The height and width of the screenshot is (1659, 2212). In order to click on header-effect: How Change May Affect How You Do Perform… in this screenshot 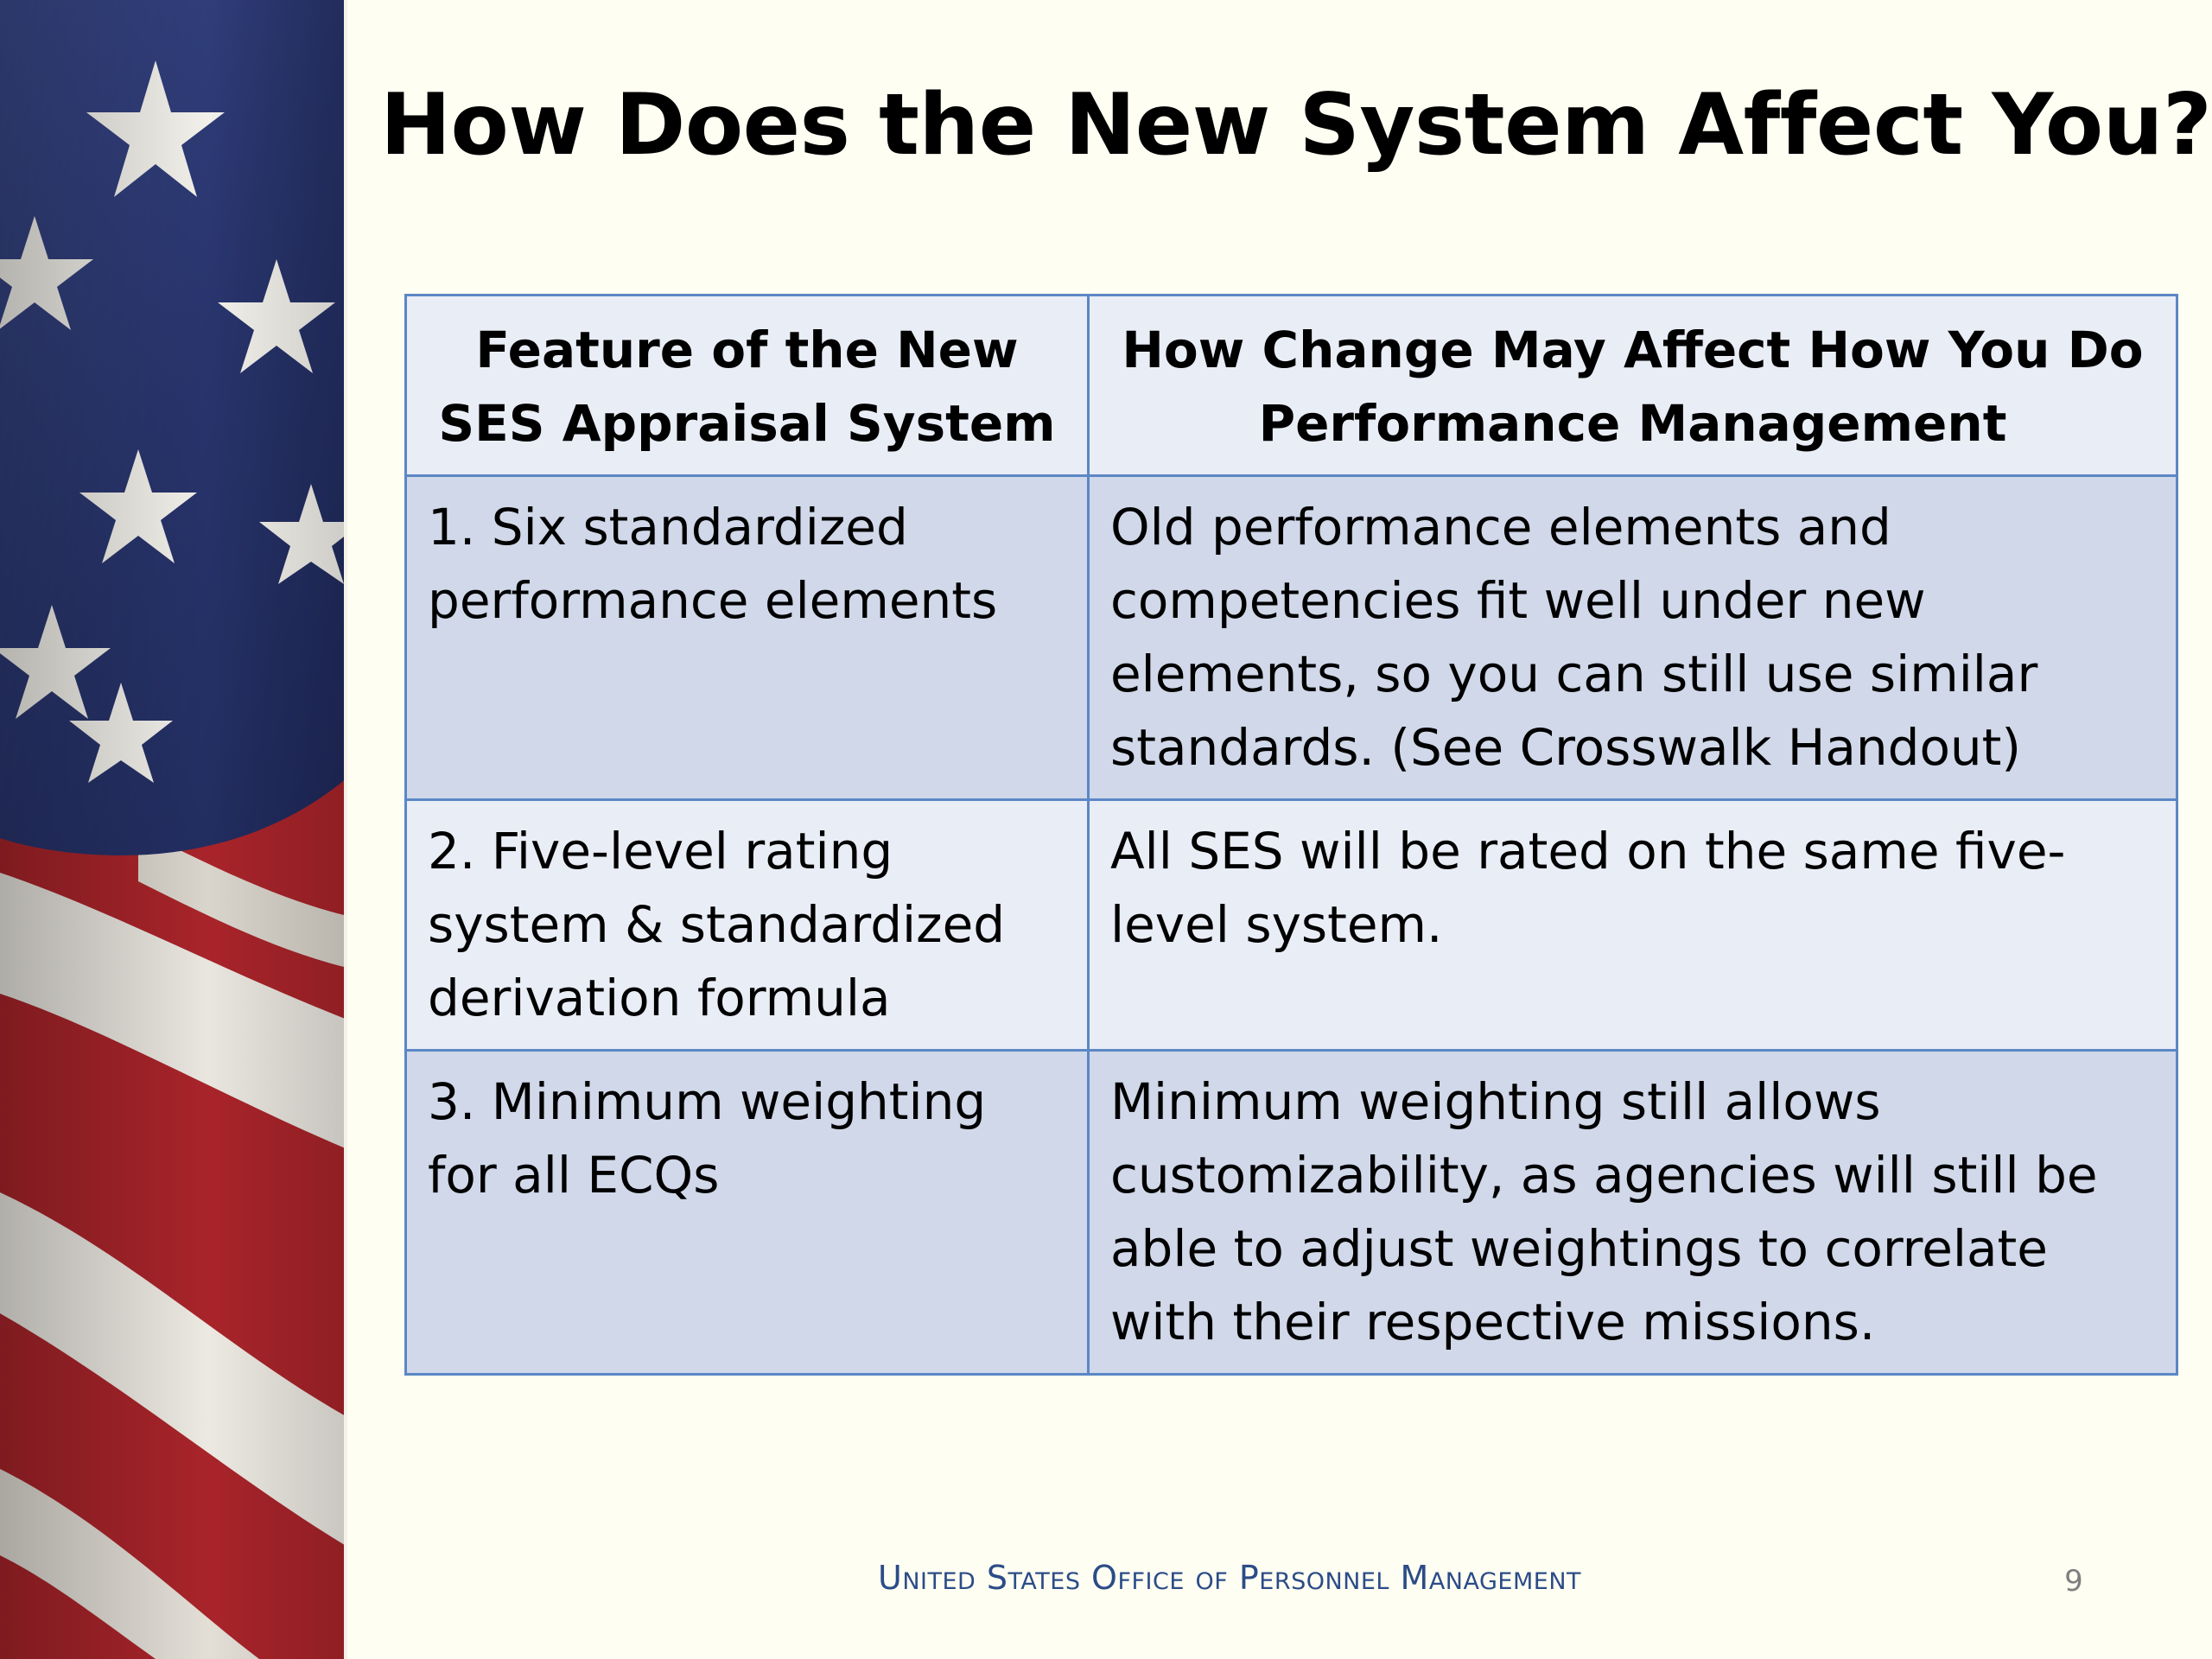, I will do `click(1632, 385)`.